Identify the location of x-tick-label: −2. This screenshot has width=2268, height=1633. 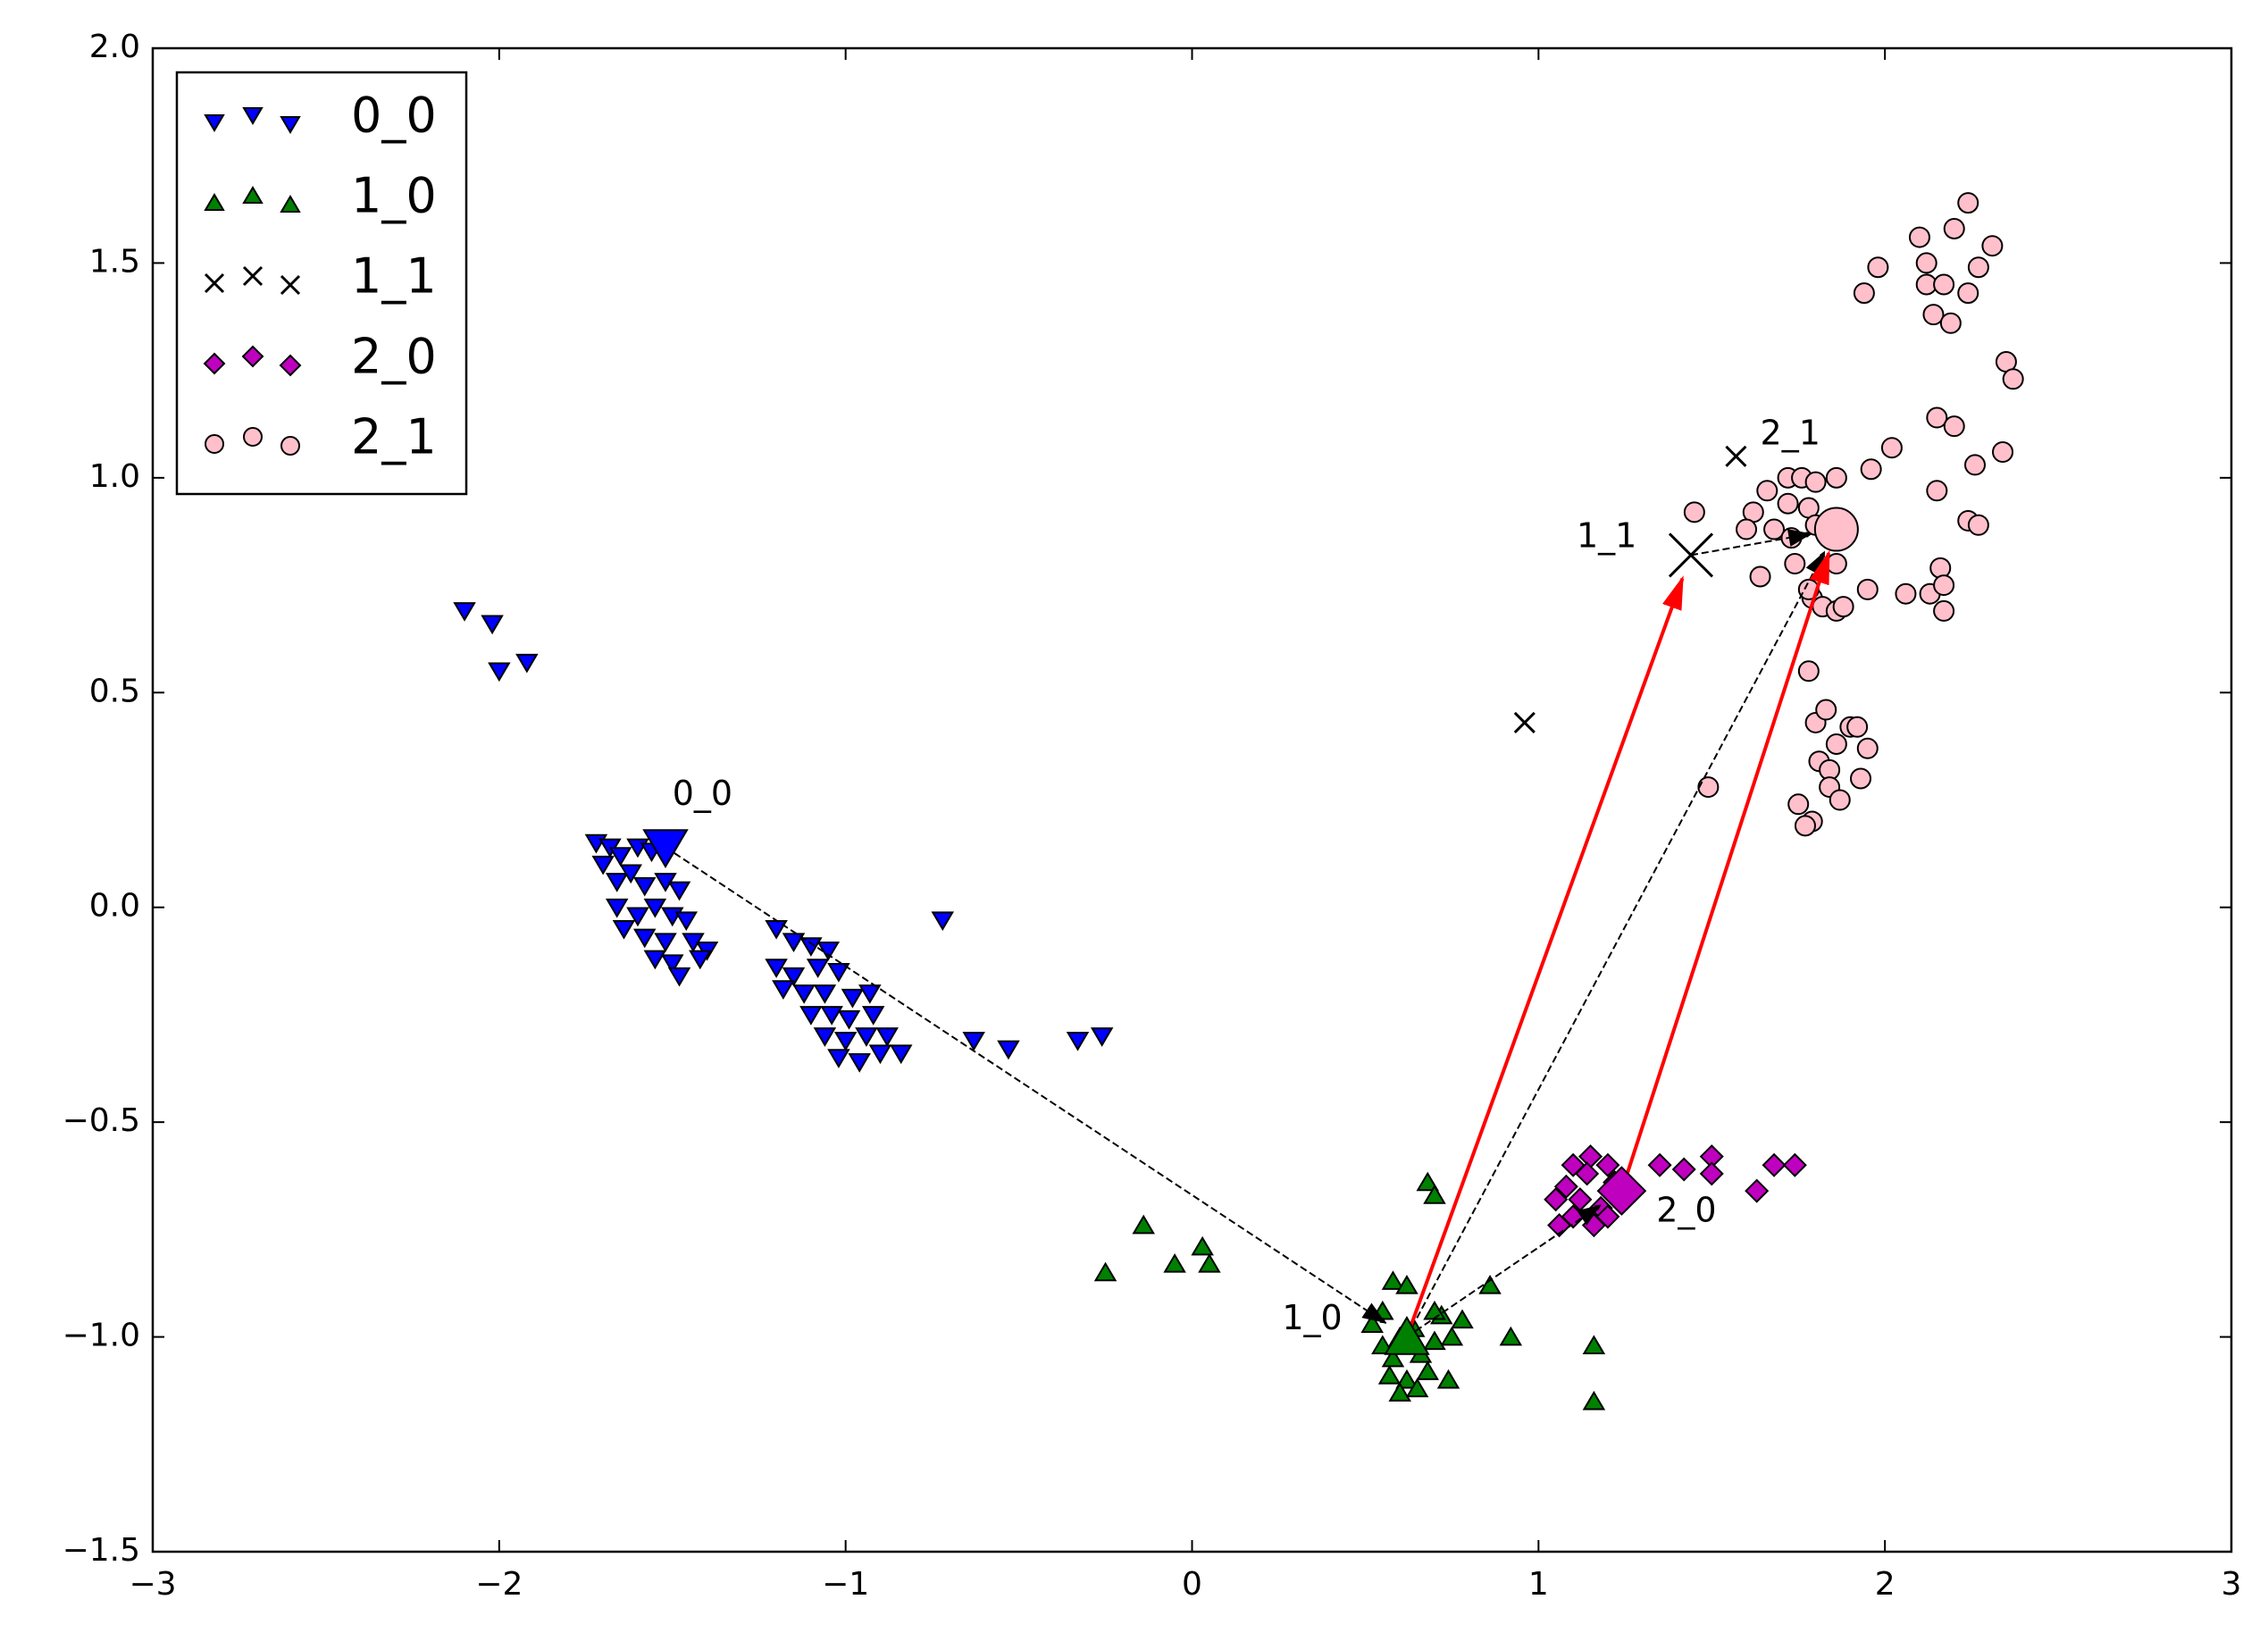
(499, 1584).